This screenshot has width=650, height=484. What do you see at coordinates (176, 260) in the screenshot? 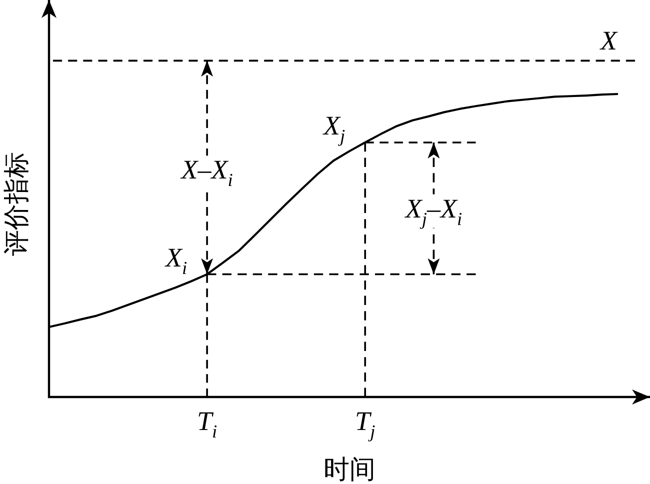
I see `annotation: X$_{i}$` at bounding box center [176, 260].